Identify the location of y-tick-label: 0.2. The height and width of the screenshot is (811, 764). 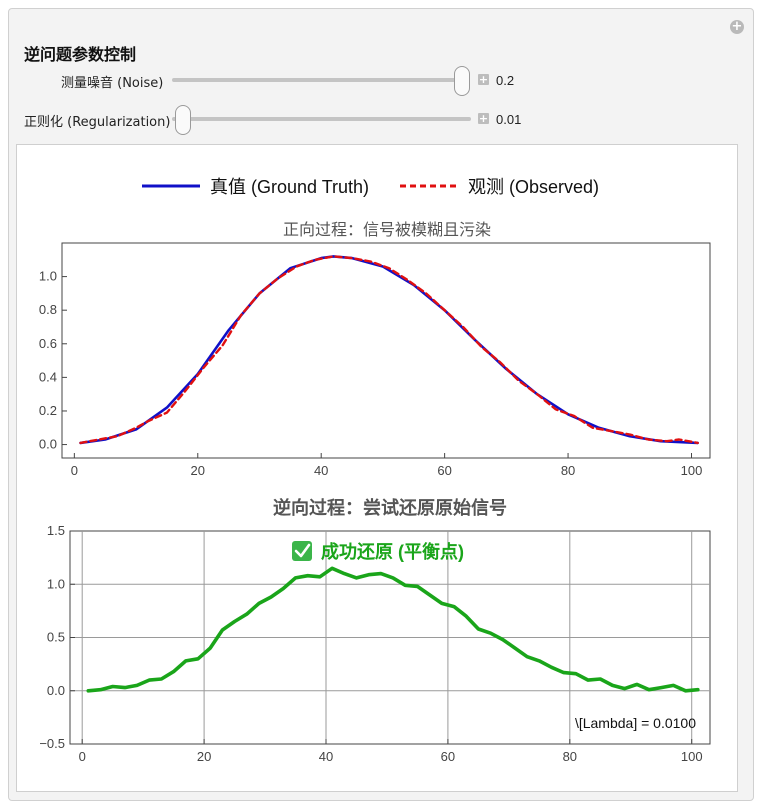
(48, 410).